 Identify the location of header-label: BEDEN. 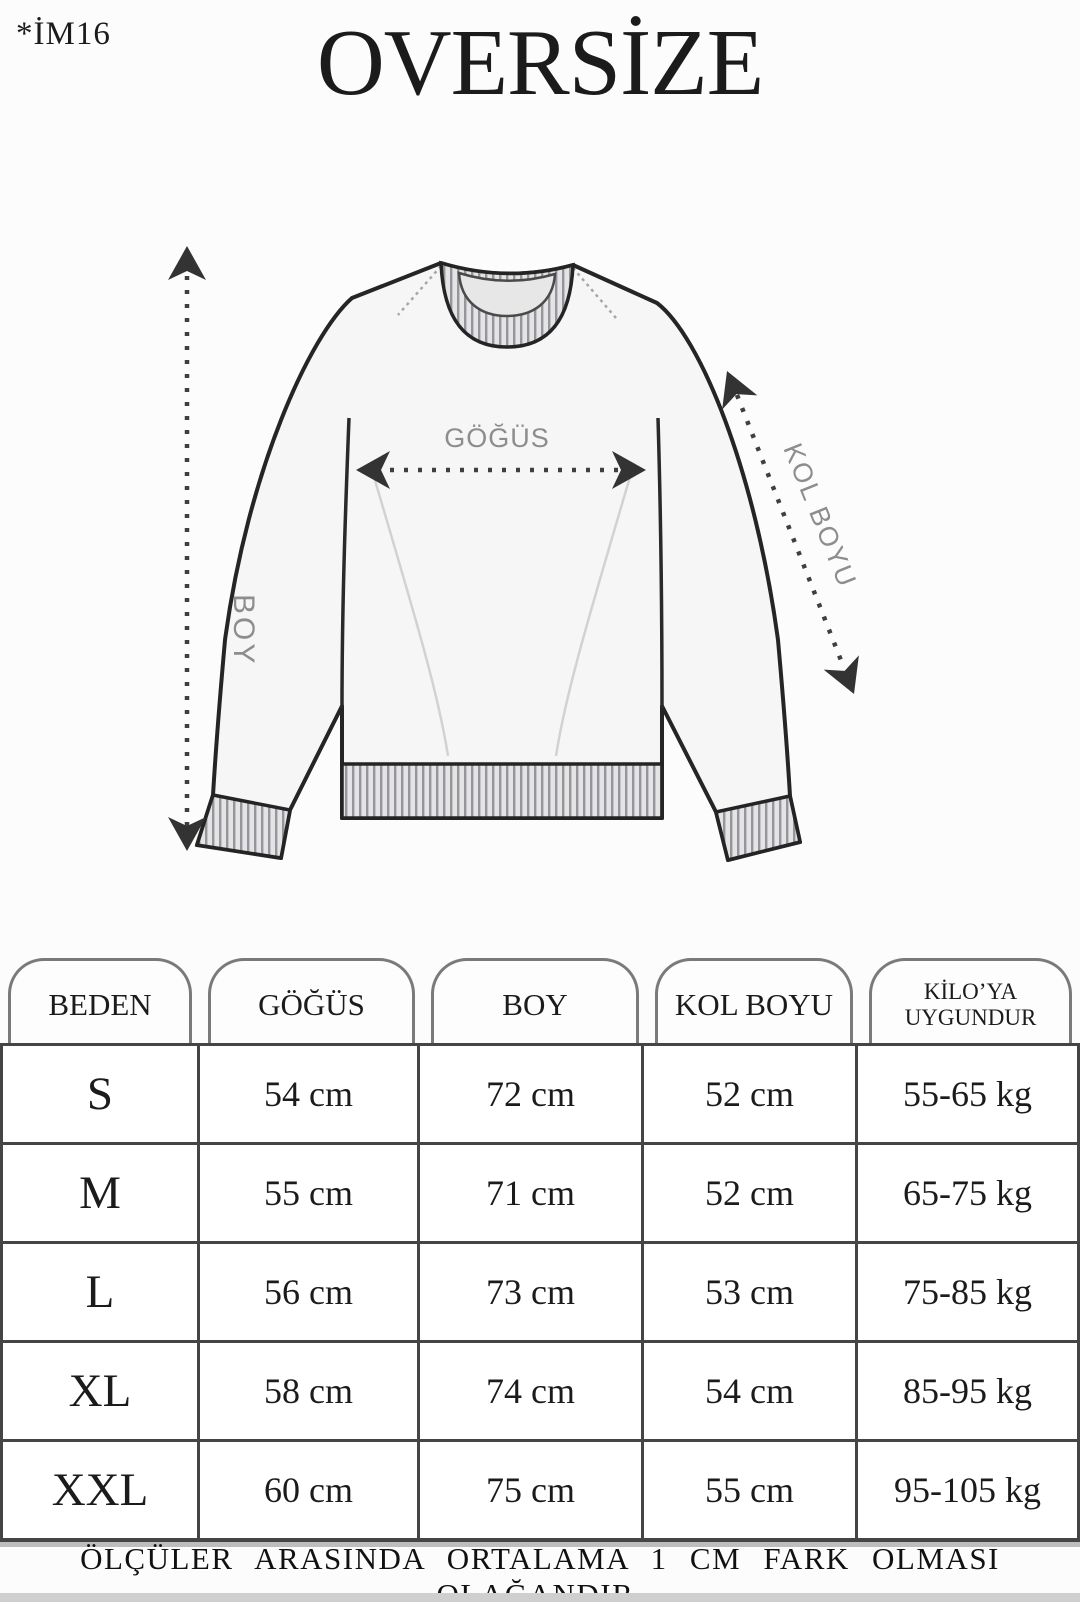
(100, 1004).